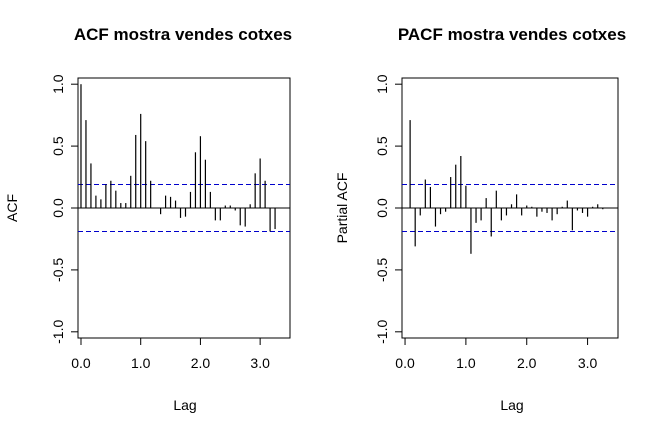  What do you see at coordinates (81, 363) in the screenshot?
I see `acf-x-tick-label: 0.0` at bounding box center [81, 363].